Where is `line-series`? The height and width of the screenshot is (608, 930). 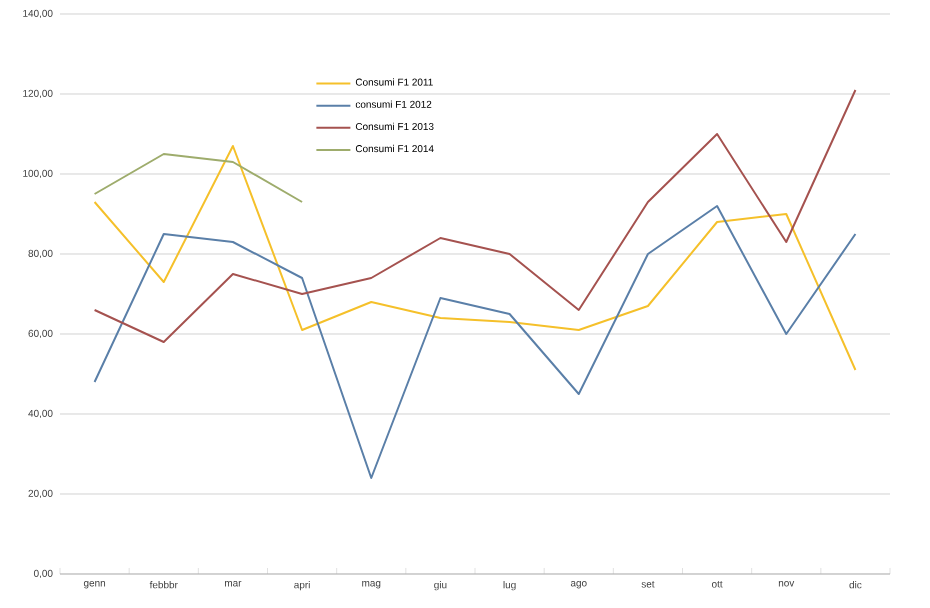 line-series is located at coordinates (198, 177).